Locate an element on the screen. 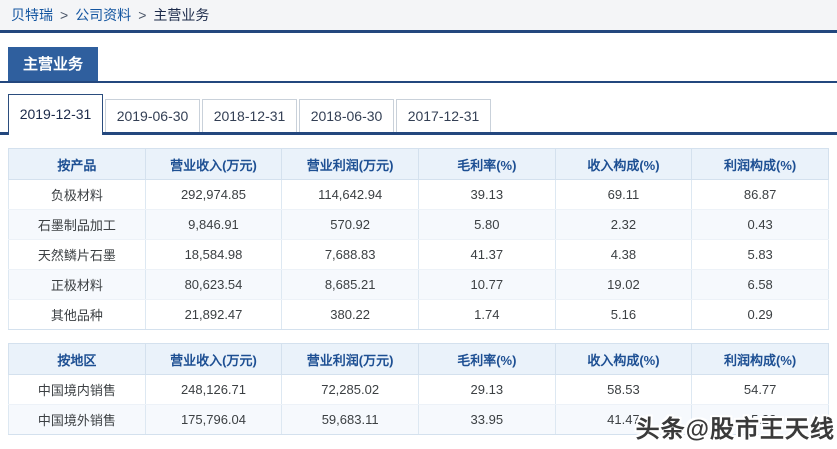 The width and height of the screenshot is (837, 449). table-row: 石墨制品加工 9,846.91 570.92 5.80 2.32 0.43 is located at coordinates (418, 224).